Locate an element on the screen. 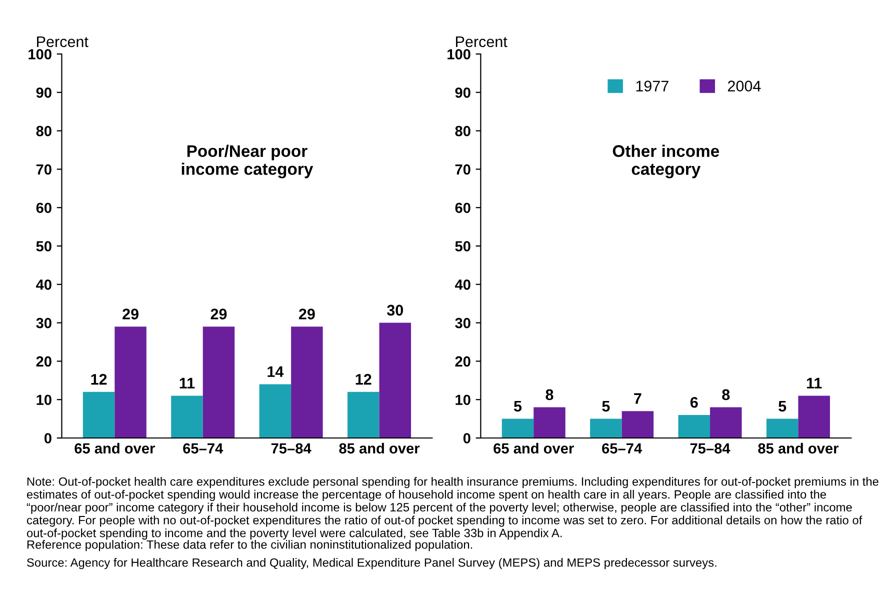 The width and height of the screenshot is (882, 600). data-label: 6 is located at coordinates (694, 402).